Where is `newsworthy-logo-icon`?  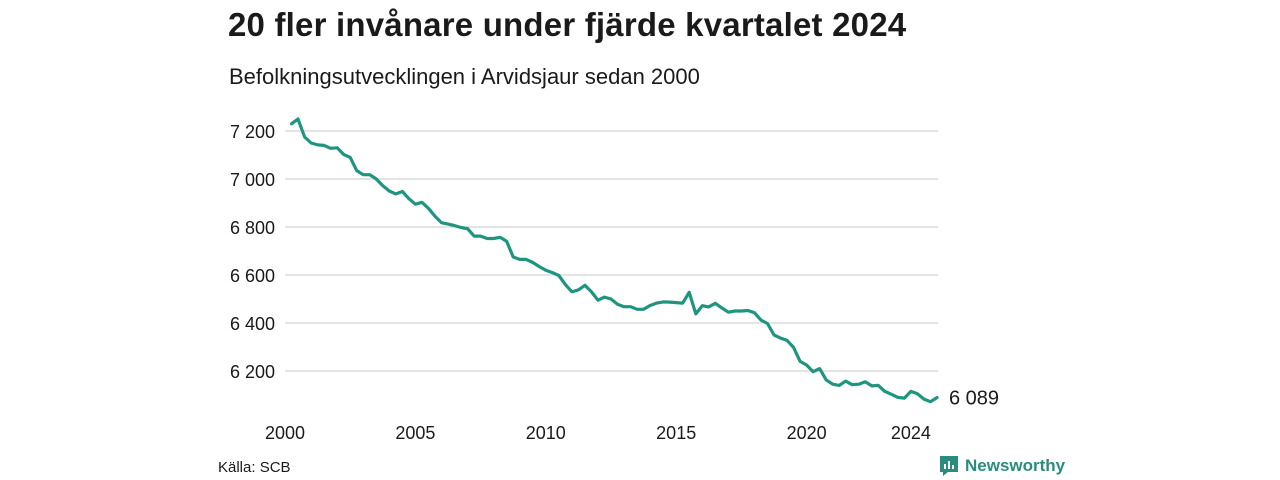 newsworthy-logo-icon is located at coordinates (949, 466).